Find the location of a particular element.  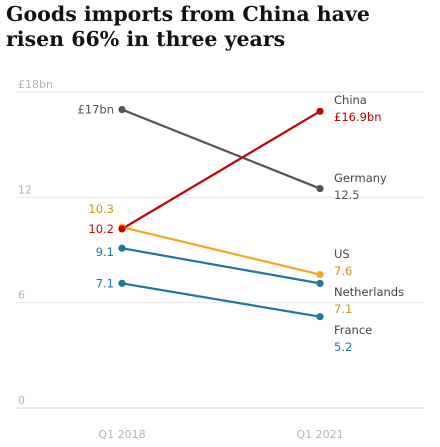

y-tick-label: 6 is located at coordinates (21, 295).